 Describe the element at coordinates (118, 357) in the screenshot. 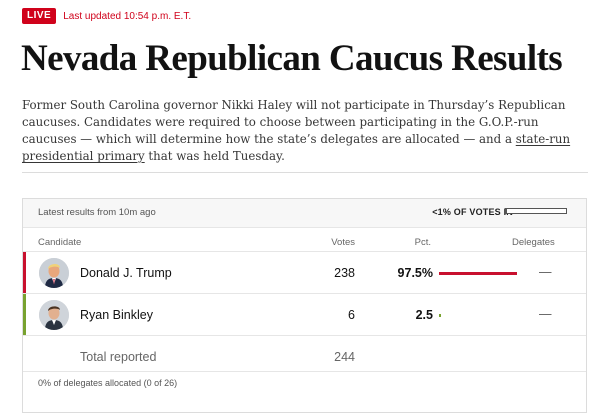

I see `total-reported-label: Total reported` at that location.